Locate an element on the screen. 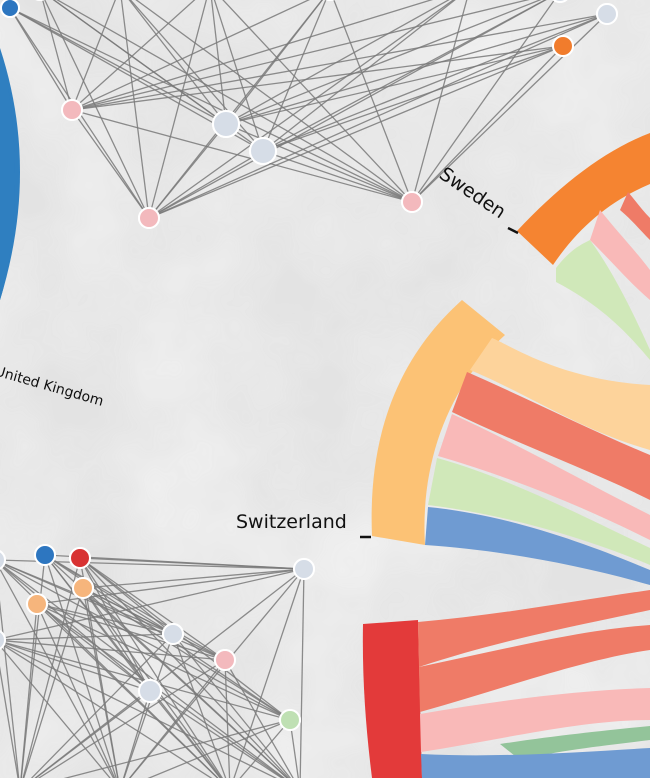 This screenshot has height=778, width=650. switzerland-arc is located at coordinates (438, 422).